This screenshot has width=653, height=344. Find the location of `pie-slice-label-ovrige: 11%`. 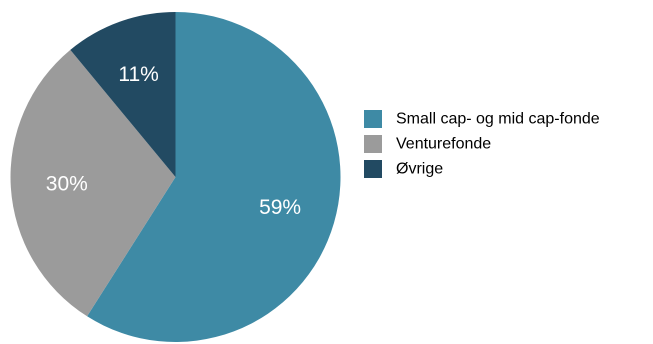

pie-slice-label-ovrige: 11% is located at coordinates (138, 74).